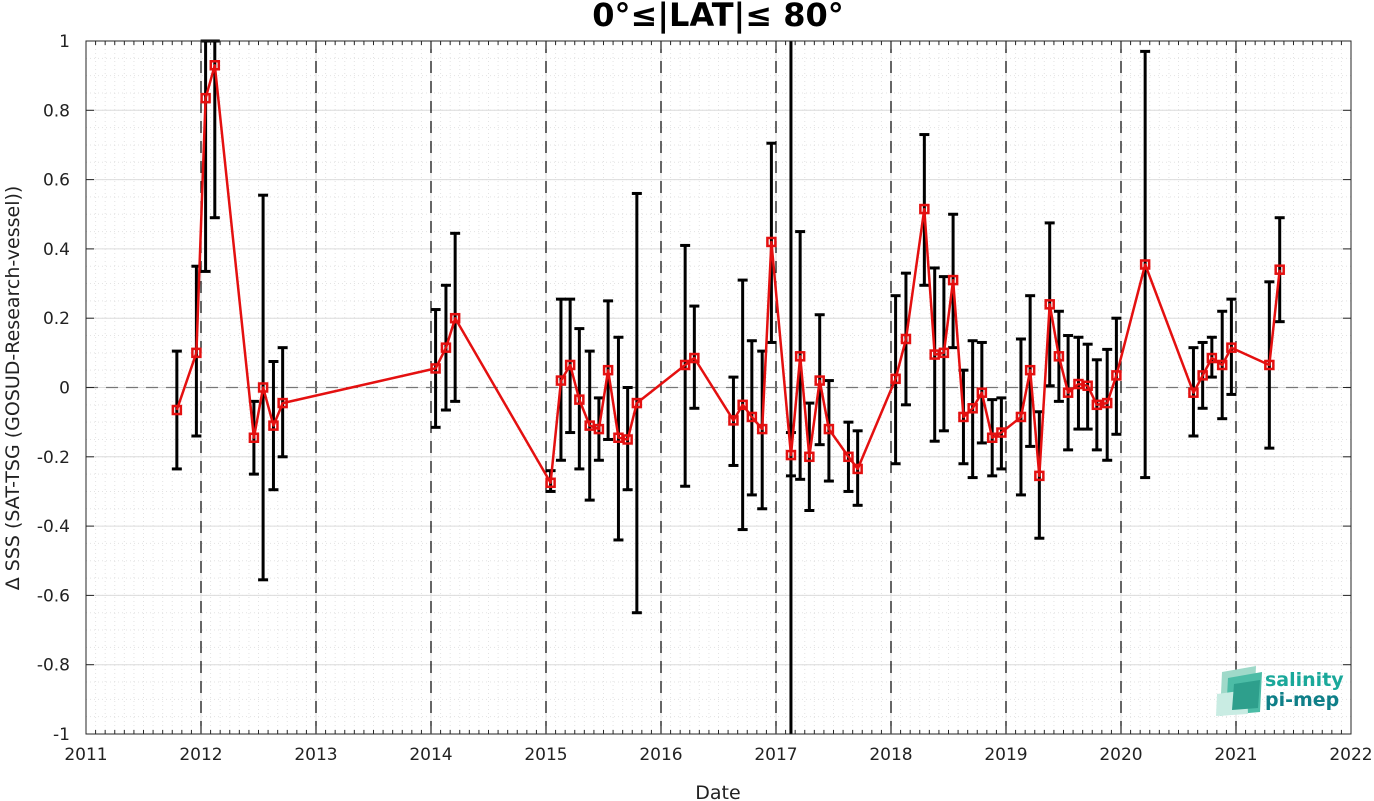 Image resolution: width=1374 pixels, height=801 pixels. Describe the element at coordinates (717, 17) in the screenshot. I see `chart-title: 0°≤|LAT|≤ 80°` at that location.